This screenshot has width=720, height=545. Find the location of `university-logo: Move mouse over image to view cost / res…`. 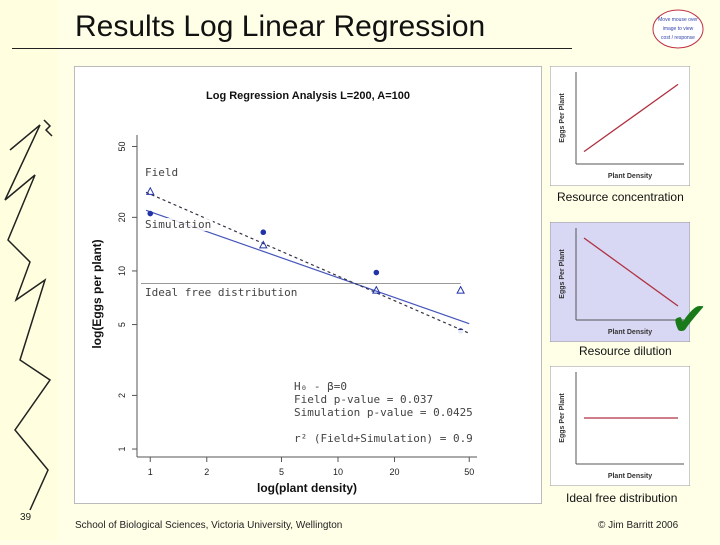

university-logo: Move mouse over image to view cost / res… is located at coordinates (678, 29).